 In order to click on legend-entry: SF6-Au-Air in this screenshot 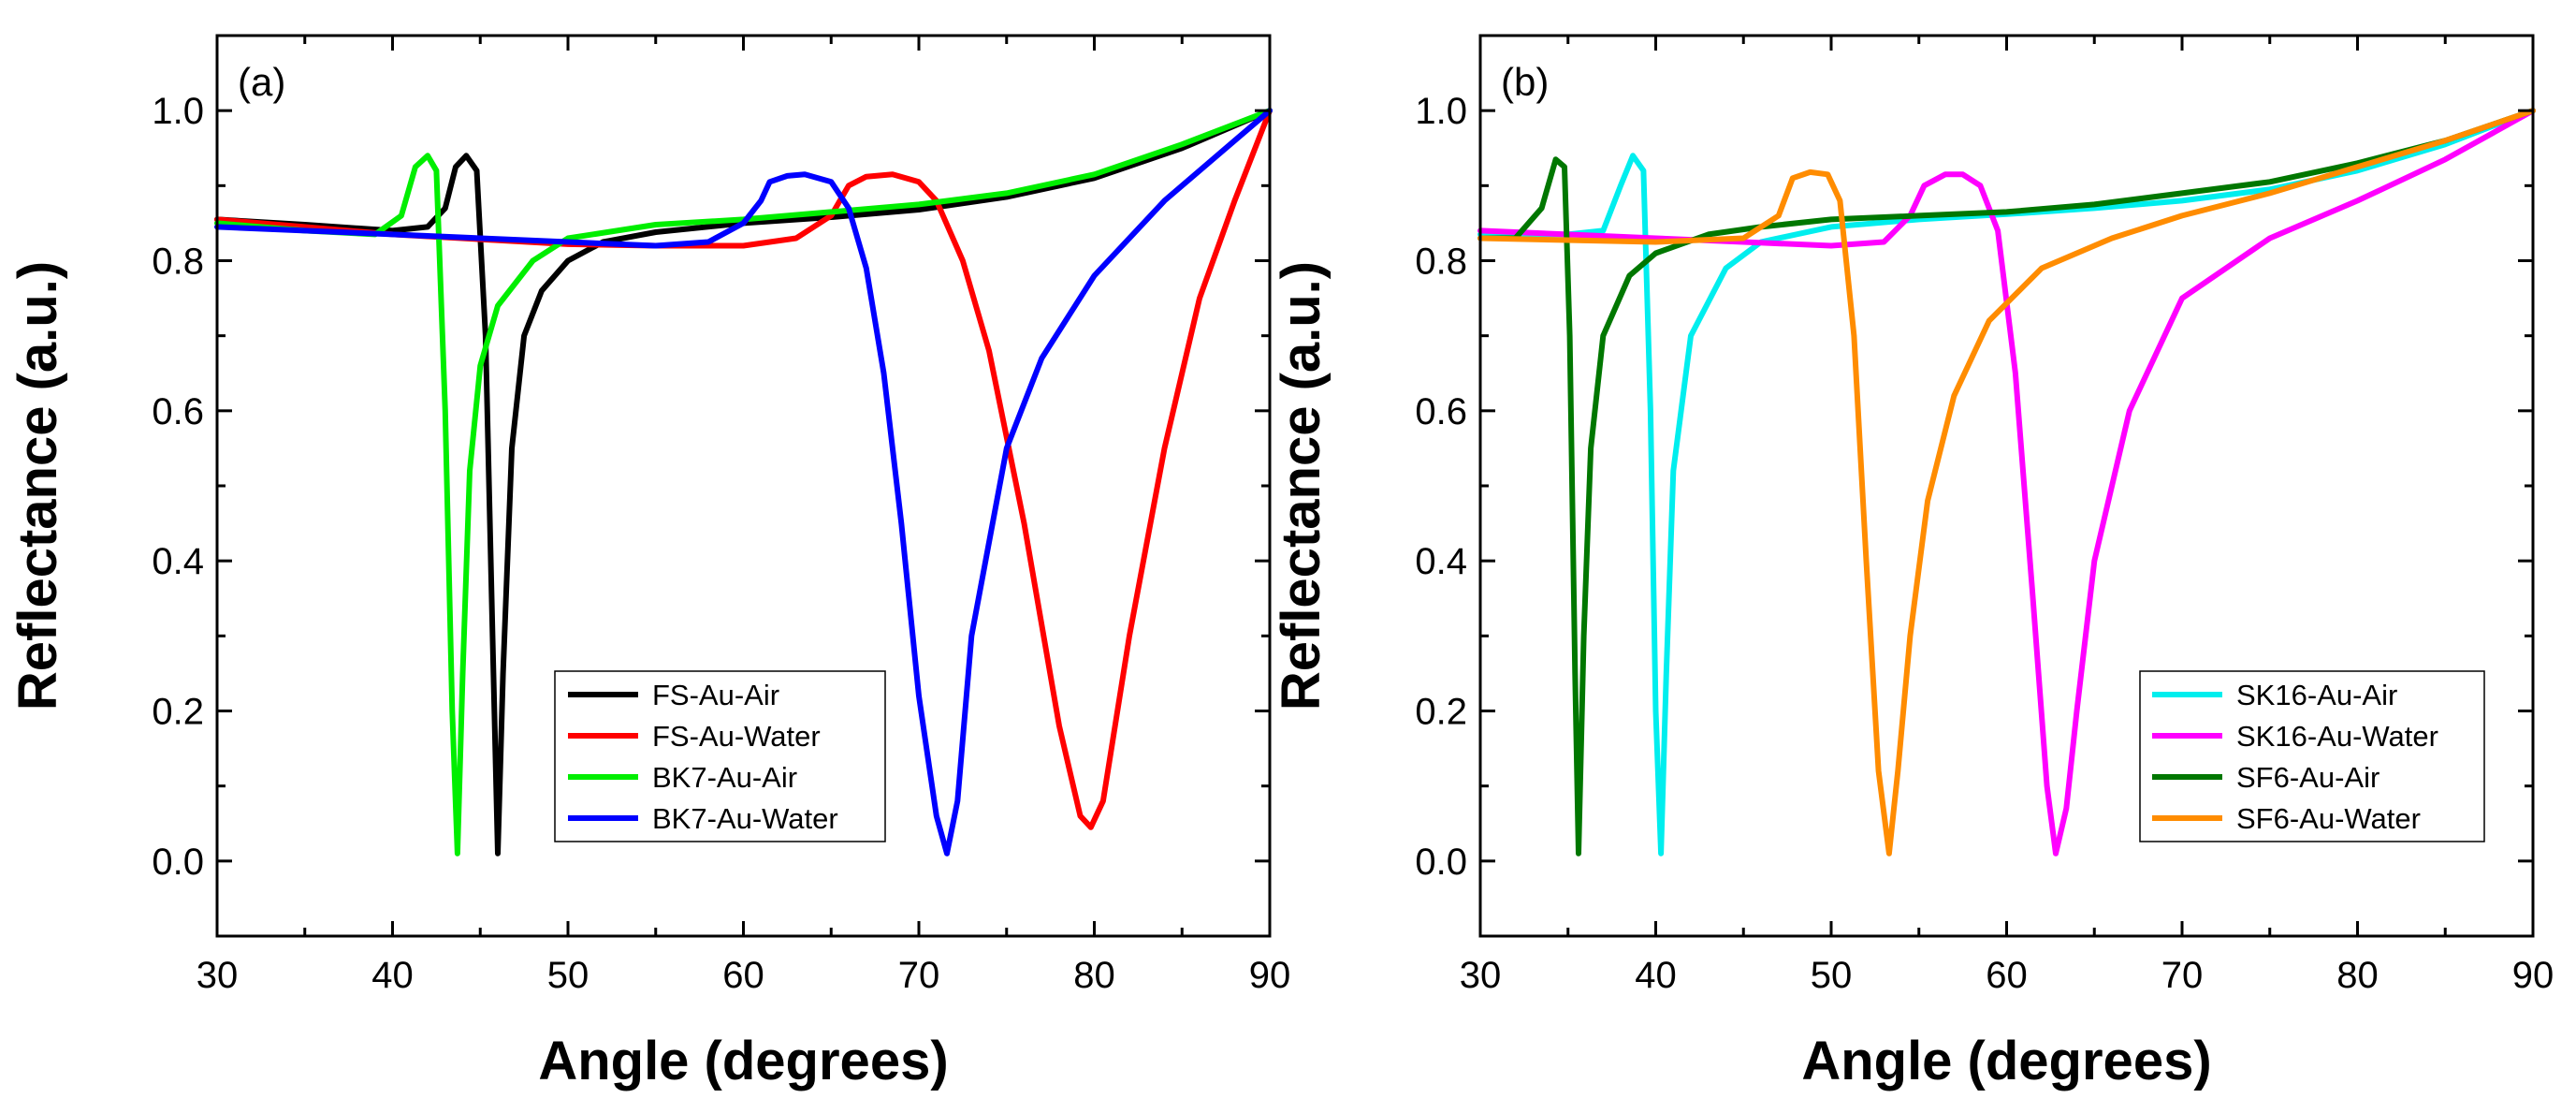, I will do `click(2308, 777)`.